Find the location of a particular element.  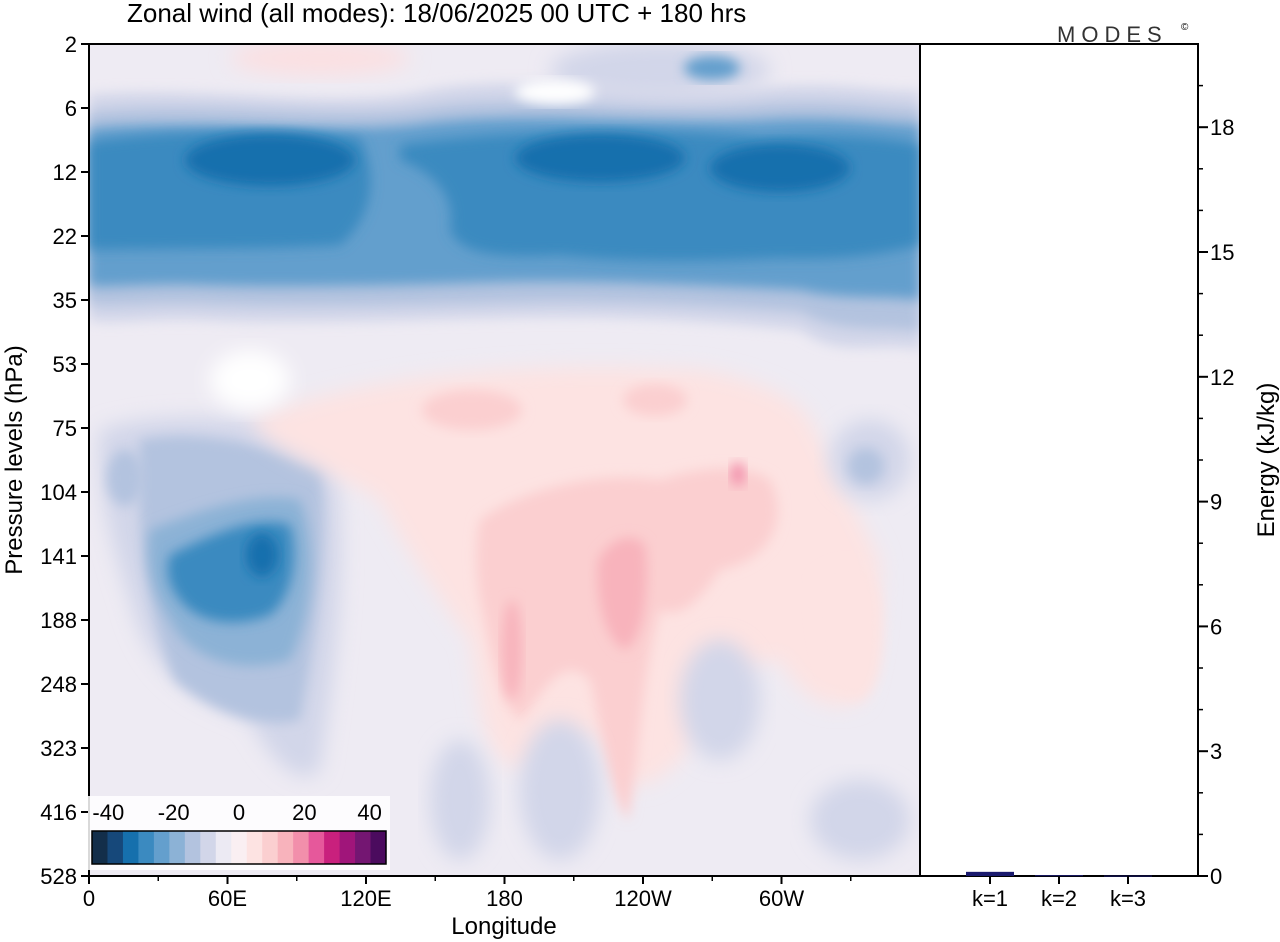

y-tick-label: 12 is located at coordinates (65, 172).